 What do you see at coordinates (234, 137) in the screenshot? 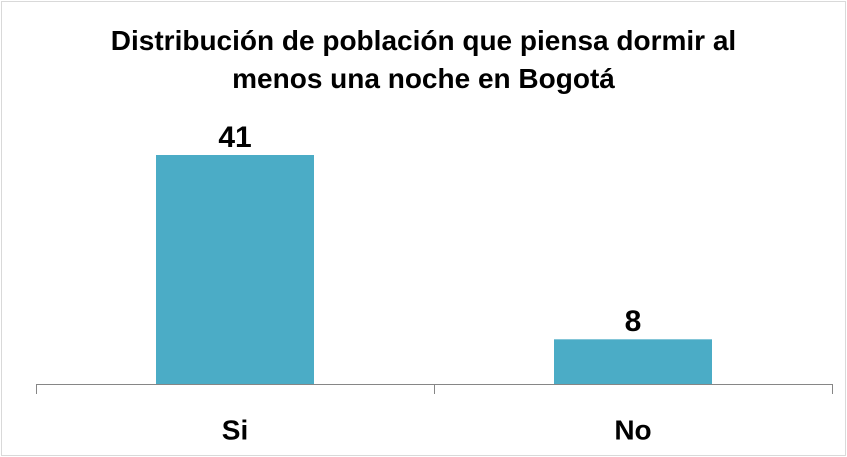
I see `value-label: 41` at bounding box center [234, 137].